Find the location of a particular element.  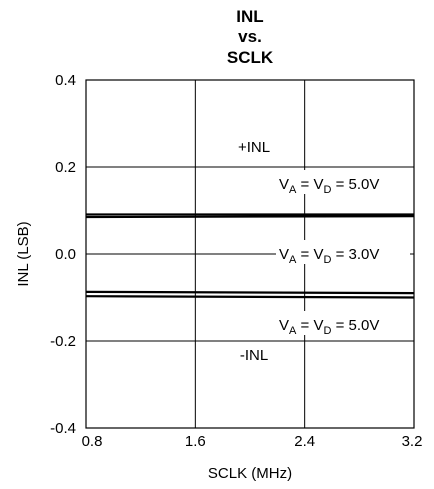

cond-top-sub2: D is located at coordinates (327, 190).